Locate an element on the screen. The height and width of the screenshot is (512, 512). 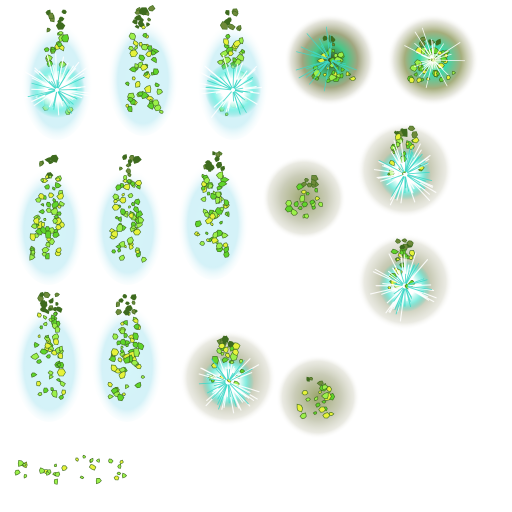
sprite-frame-orb-dark is located at coordinates (330, 60).